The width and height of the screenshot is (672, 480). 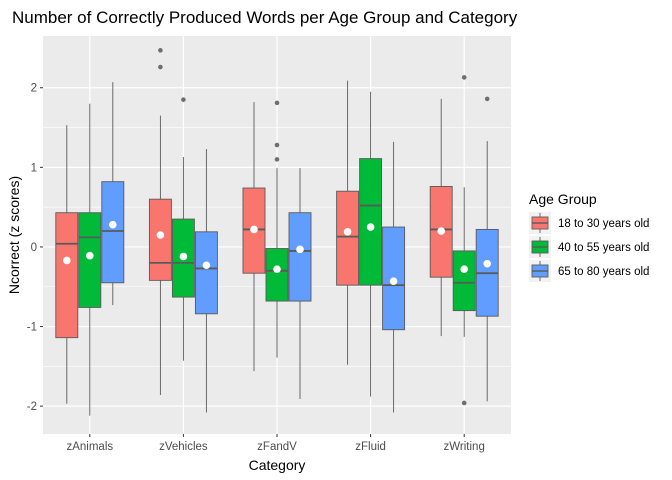 I want to click on y-axis-title: Ncorrect (z scores), so click(x=14, y=235).